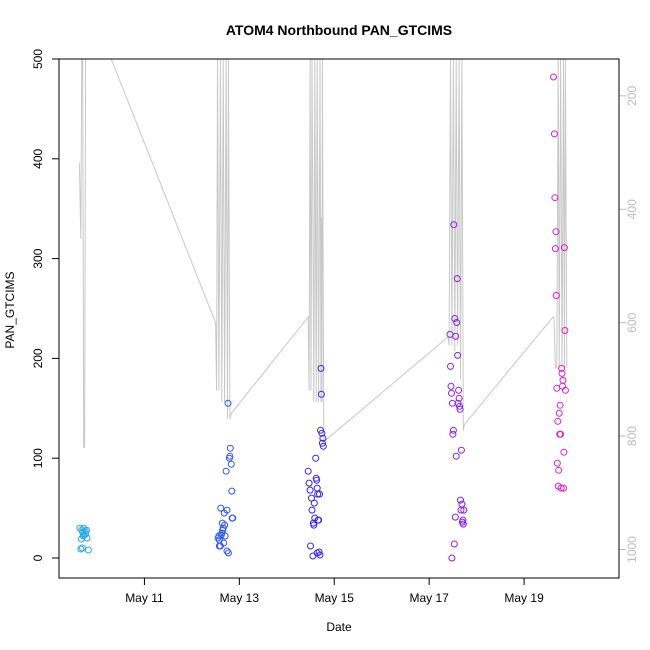 The height and width of the screenshot is (650, 650). Describe the element at coordinates (38, 158) in the screenshot. I see `y-tick-label: 400` at that location.